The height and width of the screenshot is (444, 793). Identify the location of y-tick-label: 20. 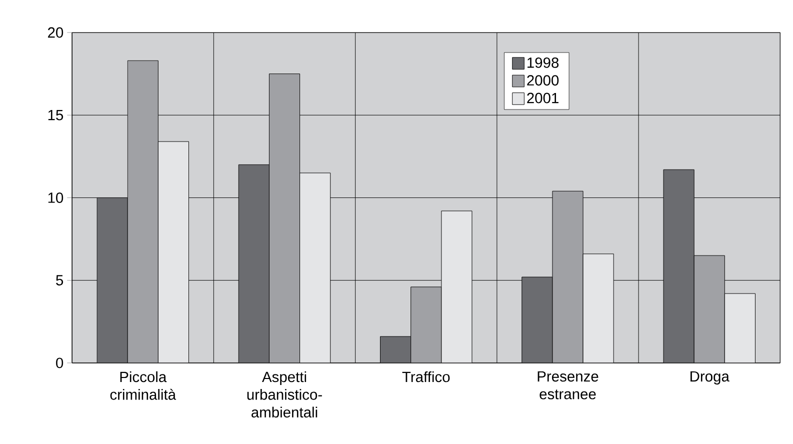
(56, 32).